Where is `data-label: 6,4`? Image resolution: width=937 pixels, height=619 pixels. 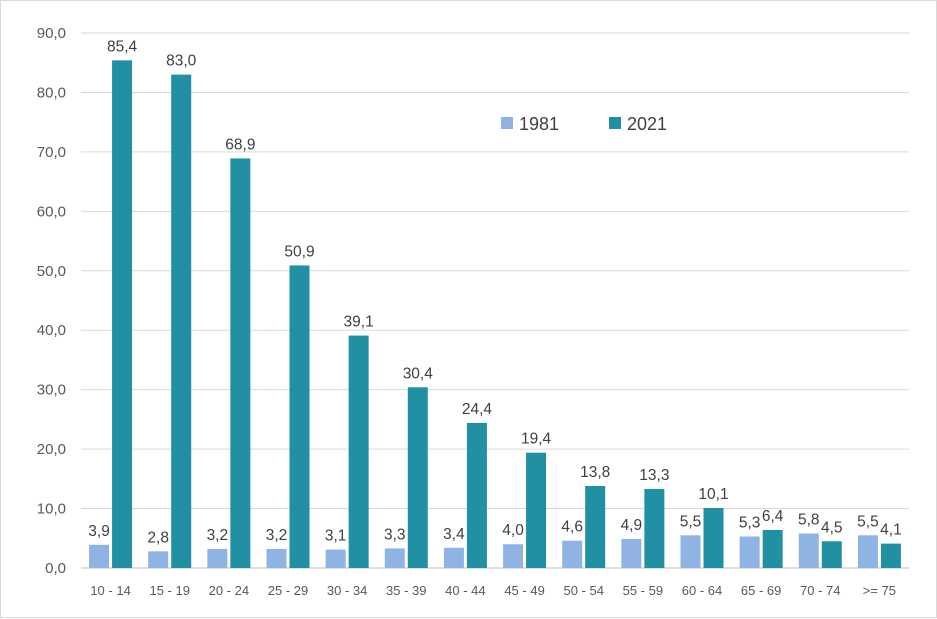 data-label: 6,4 is located at coordinates (773, 516).